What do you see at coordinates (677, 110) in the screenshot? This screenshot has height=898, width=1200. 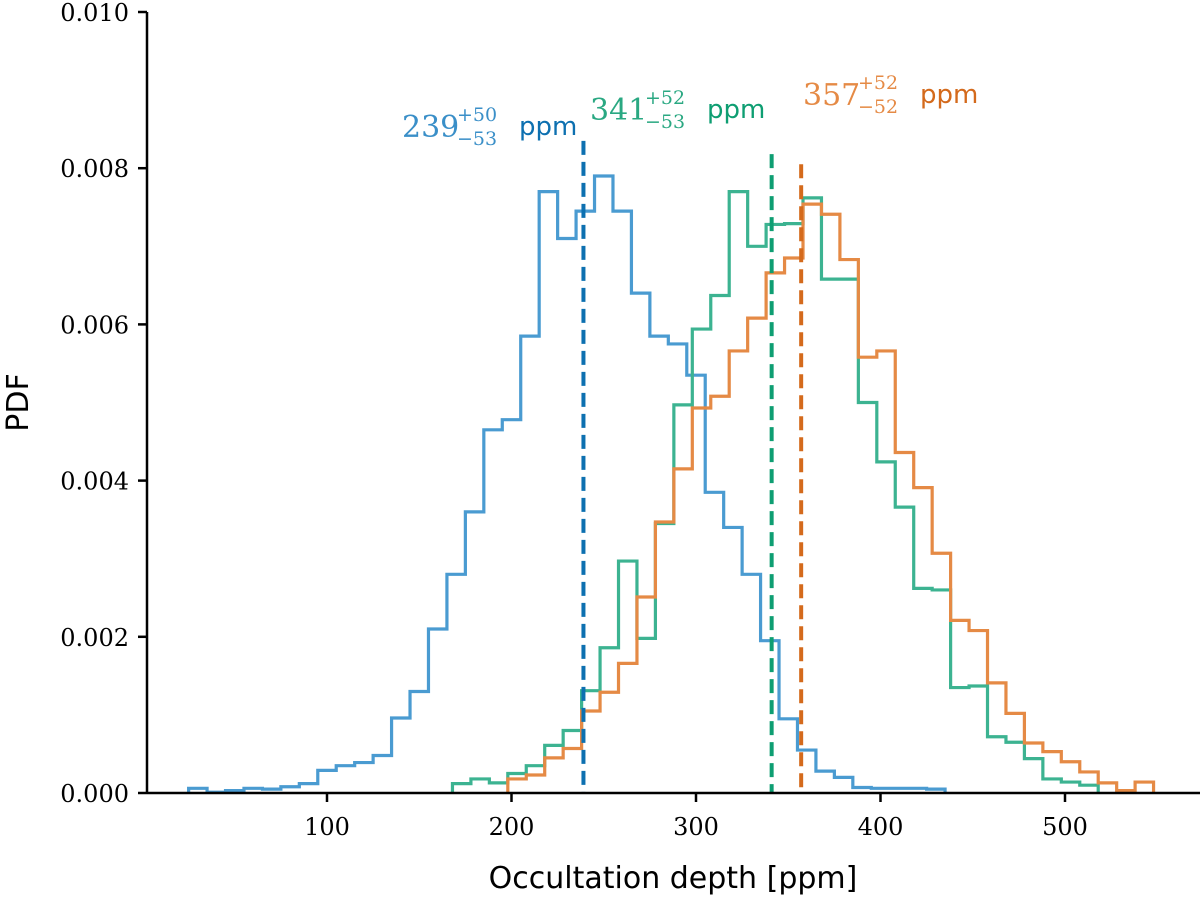 I see `annotation-green: 341+52−53 ppm` at bounding box center [677, 110].